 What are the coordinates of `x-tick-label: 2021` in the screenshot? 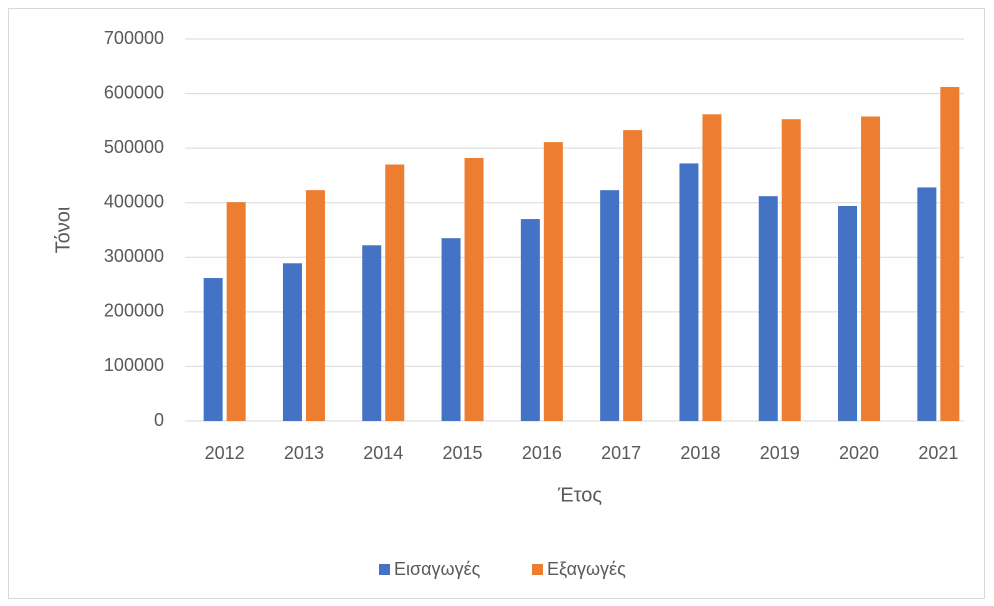 It's located at (938, 453).